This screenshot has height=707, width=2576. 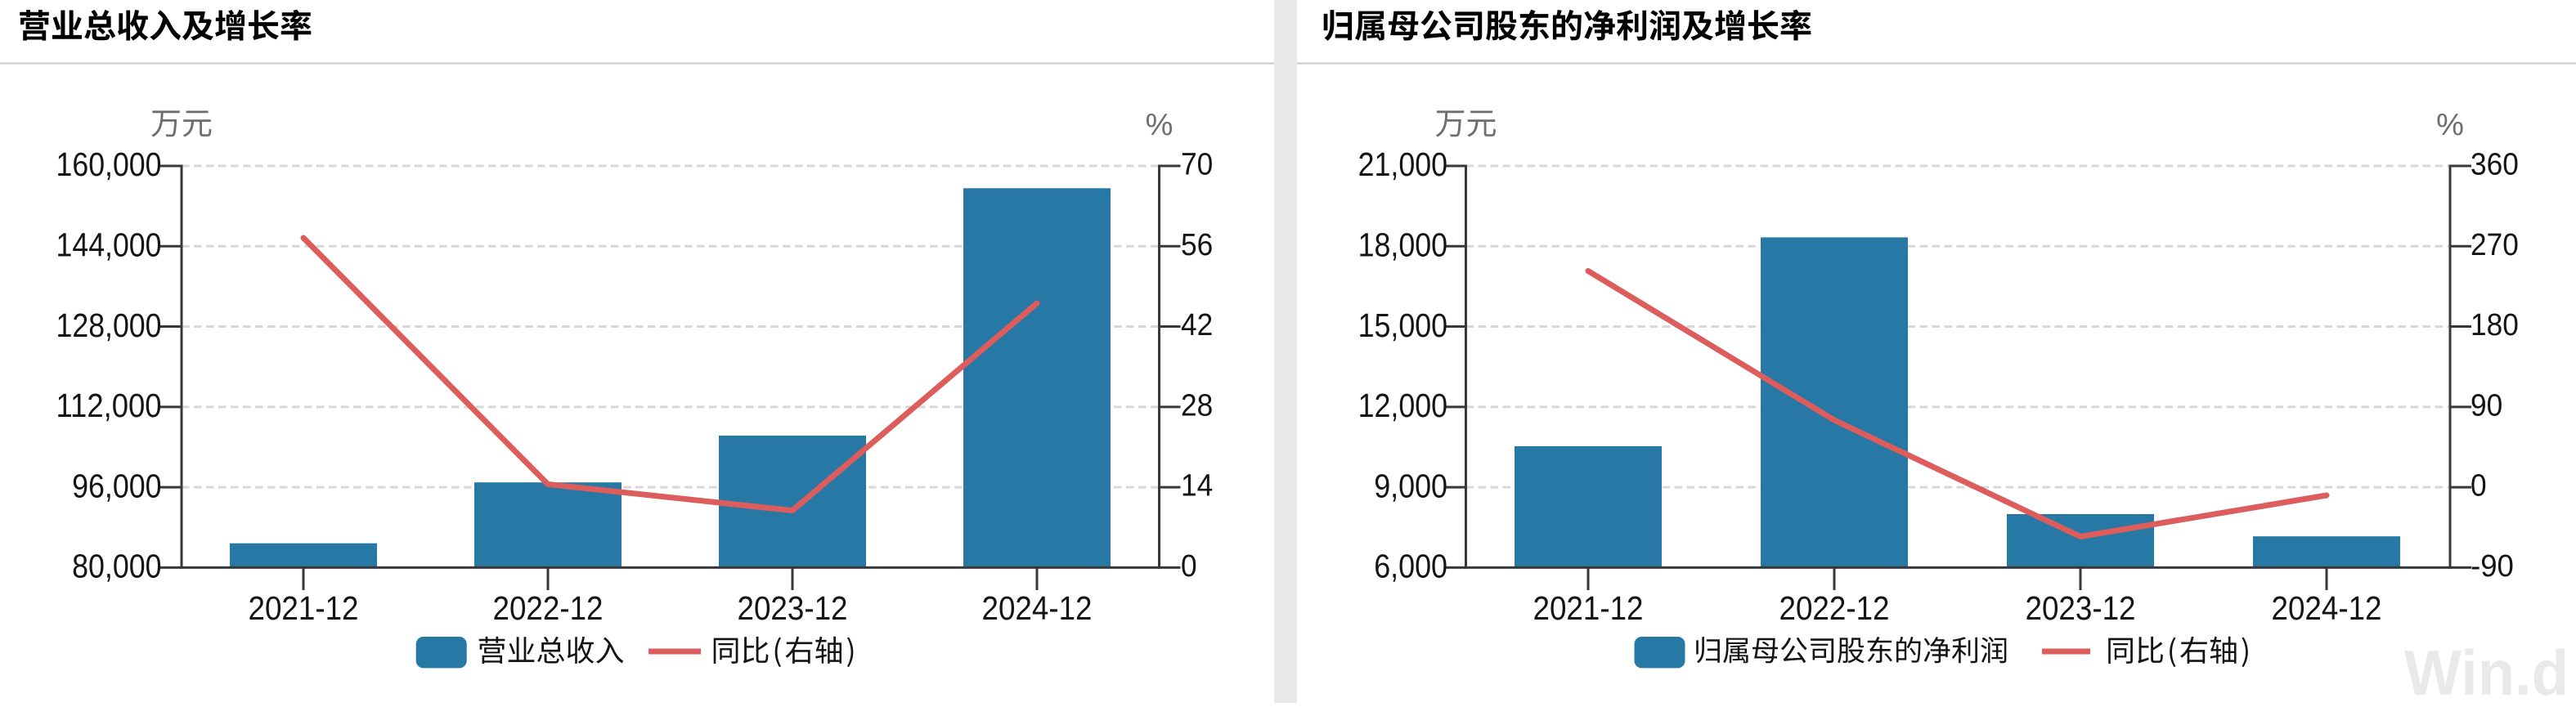 What do you see at coordinates (1402, 245) in the screenshot?
I see `svg-text: 18,000` at bounding box center [1402, 245].